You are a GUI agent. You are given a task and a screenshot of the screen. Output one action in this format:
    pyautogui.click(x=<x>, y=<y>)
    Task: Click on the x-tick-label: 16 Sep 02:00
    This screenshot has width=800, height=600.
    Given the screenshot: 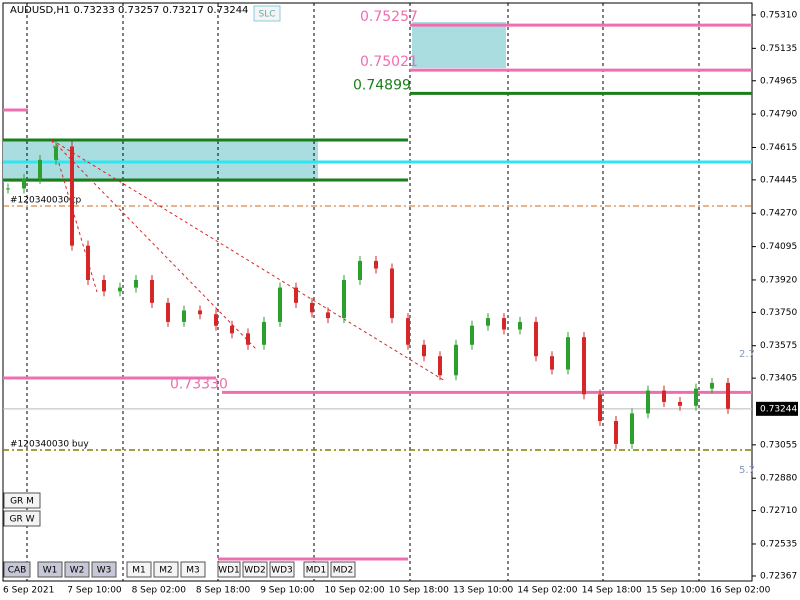 What is the action you would take?
    pyautogui.click(x=740, y=591)
    